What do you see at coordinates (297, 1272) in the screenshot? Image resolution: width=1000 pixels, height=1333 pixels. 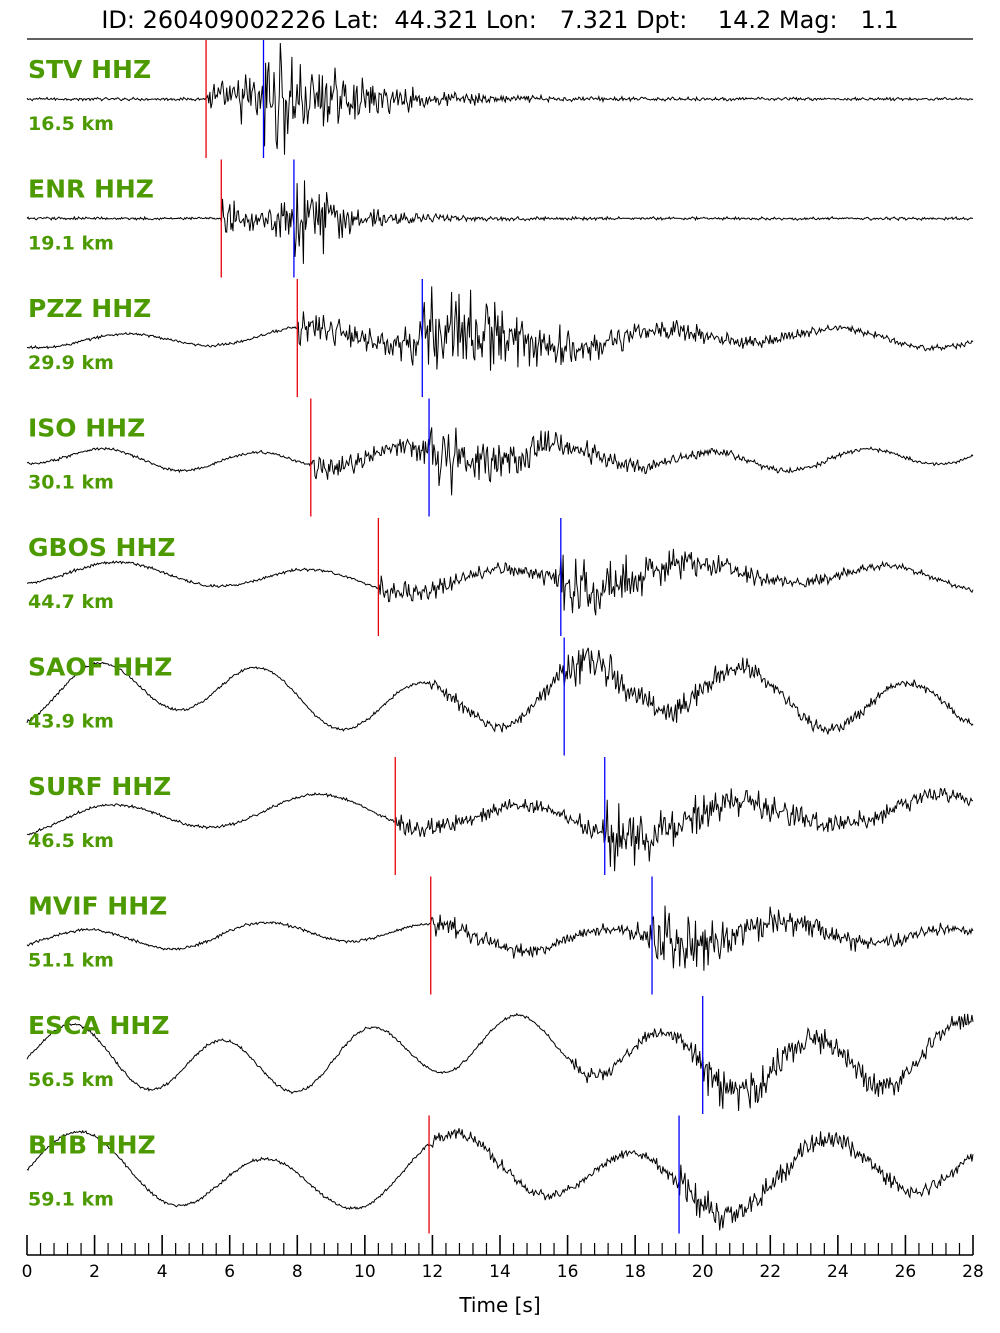 I see `x-tick-label: 8` at bounding box center [297, 1272].